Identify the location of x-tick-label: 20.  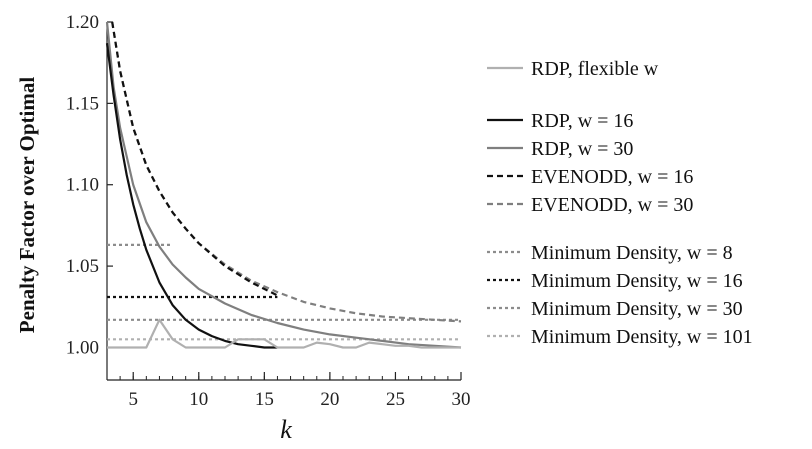
(329, 399).